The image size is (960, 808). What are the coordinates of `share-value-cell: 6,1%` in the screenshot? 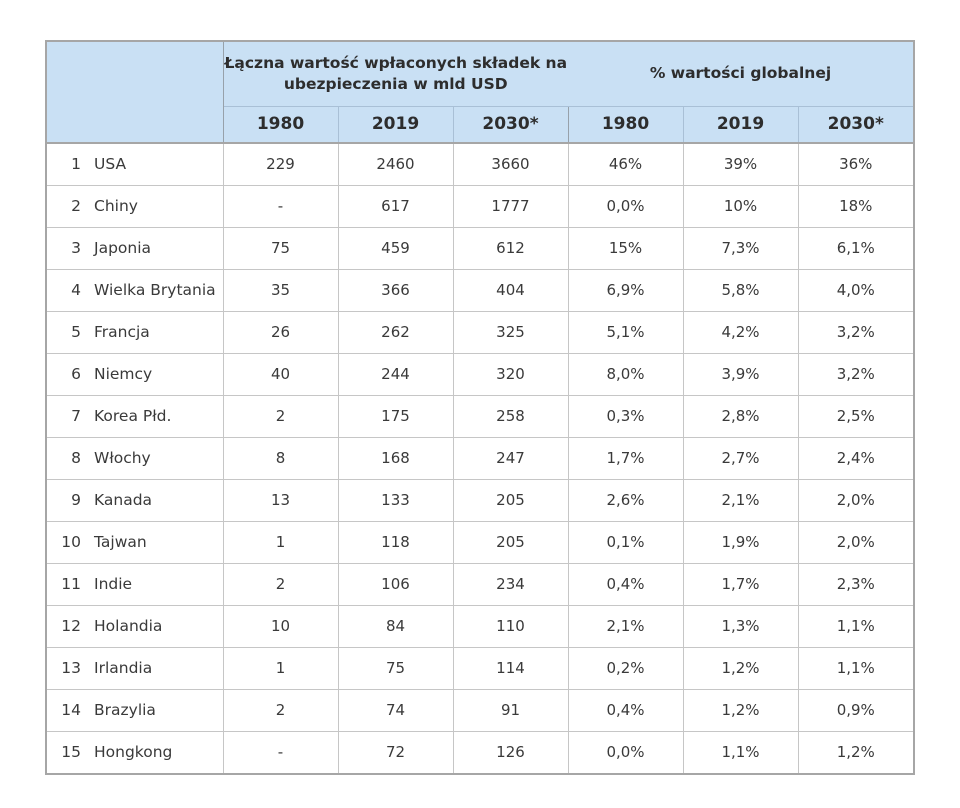 It's located at (855, 248).